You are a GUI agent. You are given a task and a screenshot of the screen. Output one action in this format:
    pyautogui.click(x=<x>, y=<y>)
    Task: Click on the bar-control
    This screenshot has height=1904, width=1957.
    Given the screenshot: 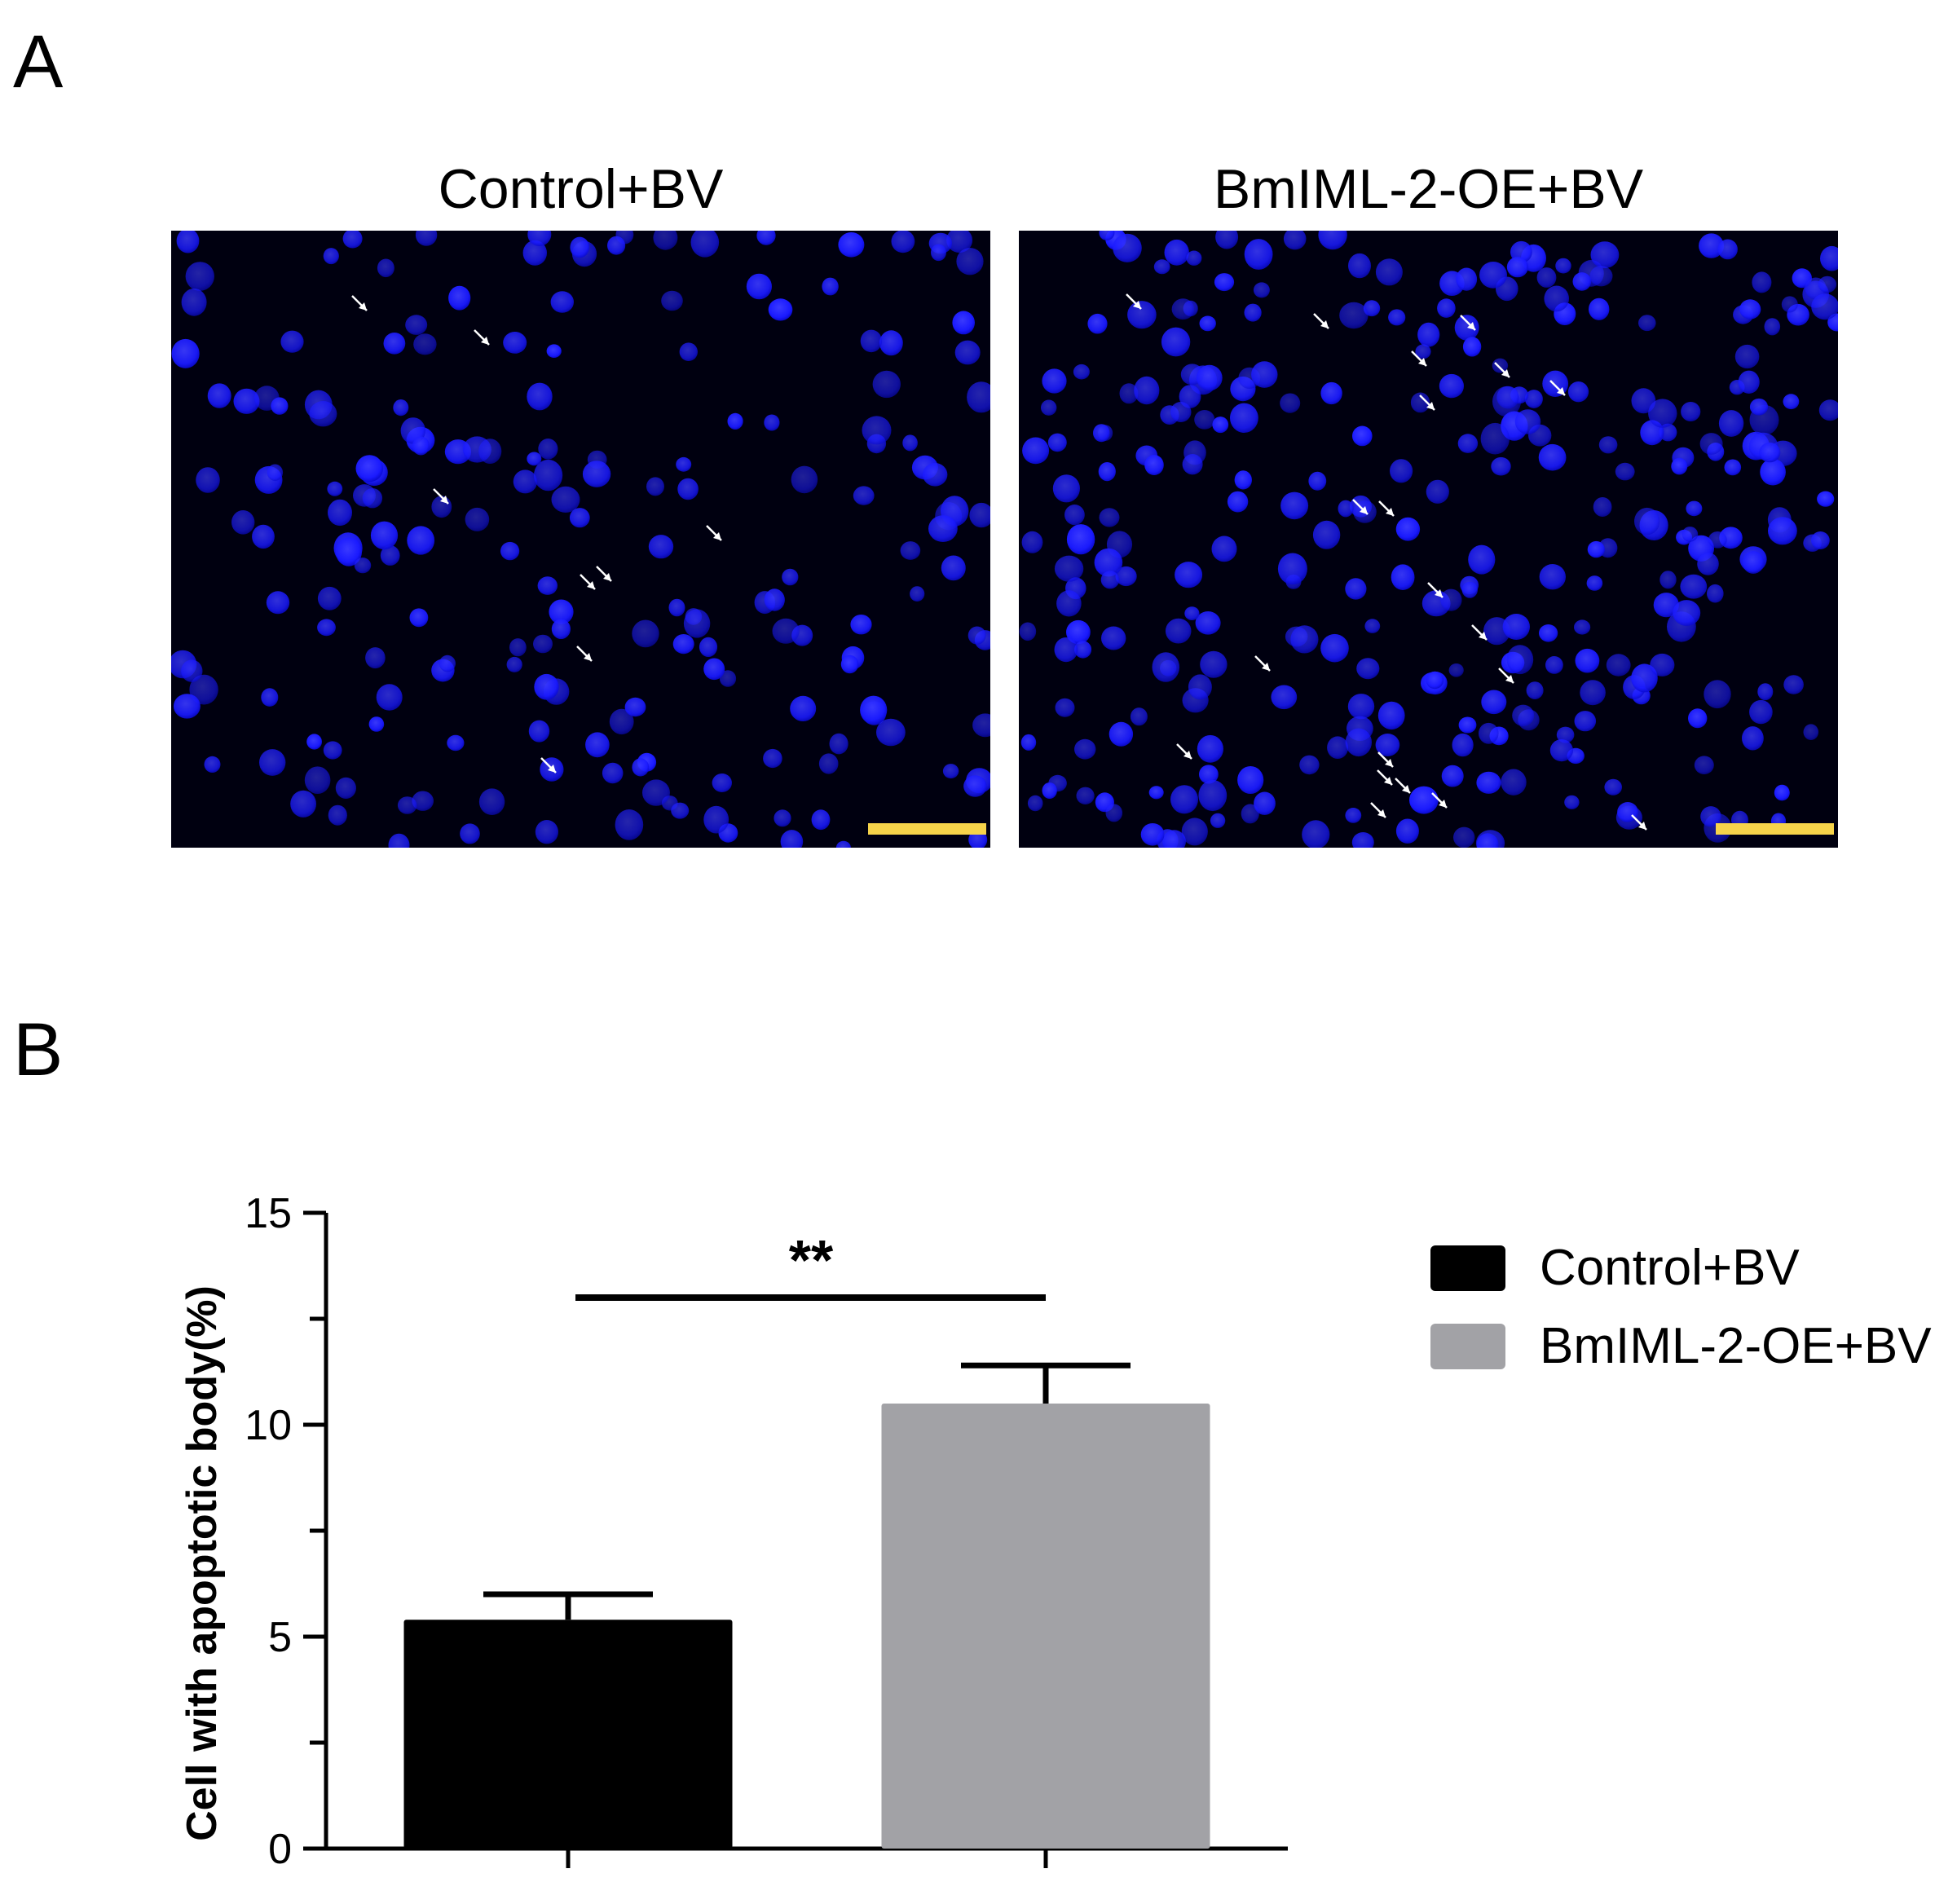 What is the action you would take?
    pyautogui.click(x=568, y=1735)
    